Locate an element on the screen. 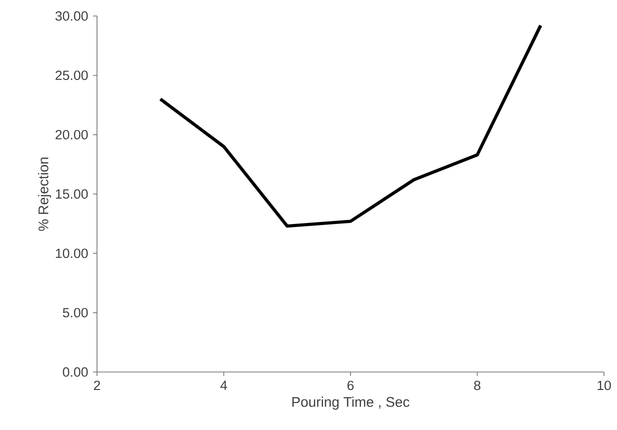  x-tick-label: 10 is located at coordinates (604, 385).